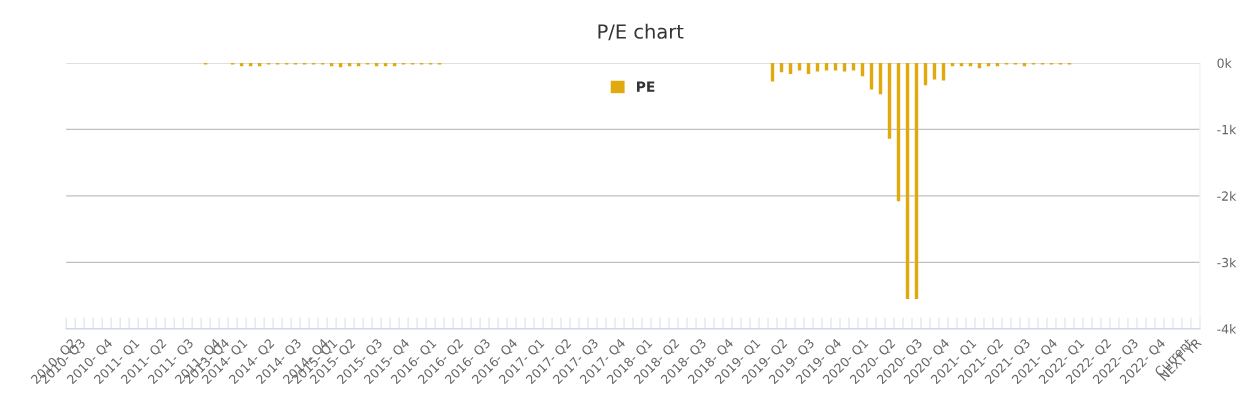 The image size is (1248, 406). What do you see at coordinates (645, 86) in the screenshot?
I see `legend-label: PE` at bounding box center [645, 86].